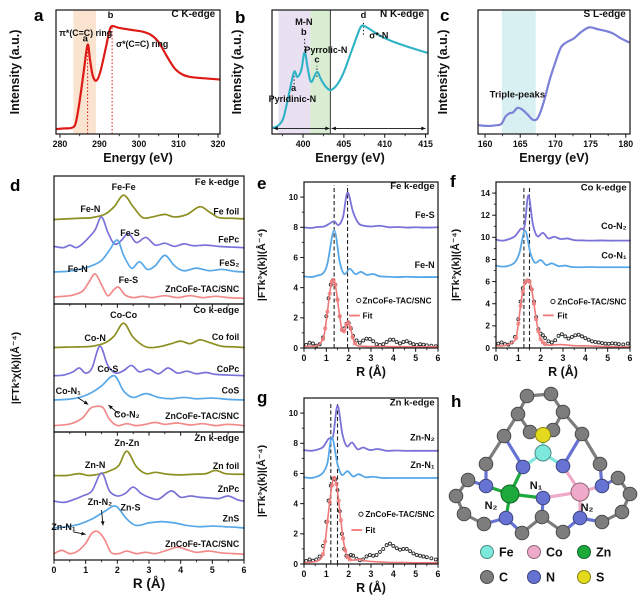  I want to click on curve-CoS, so click(149, 387).